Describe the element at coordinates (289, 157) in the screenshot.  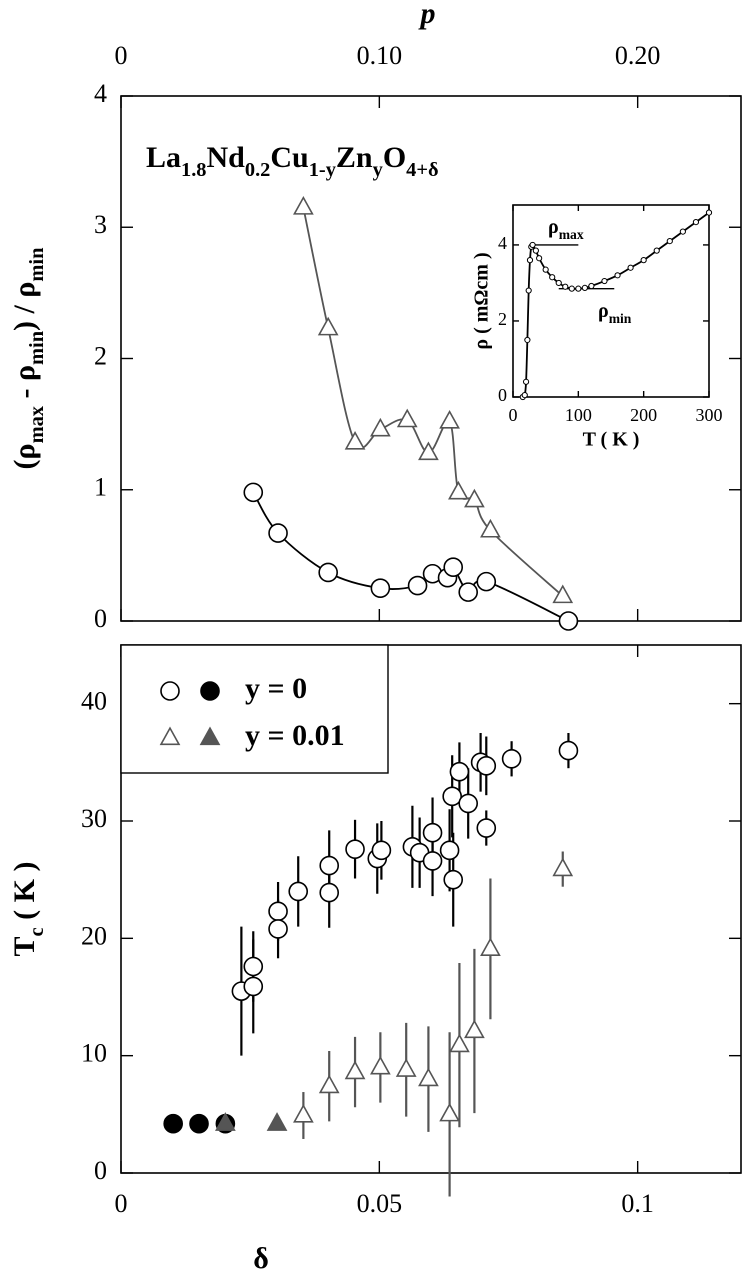
I see `panel-title-part: Cu` at that location.